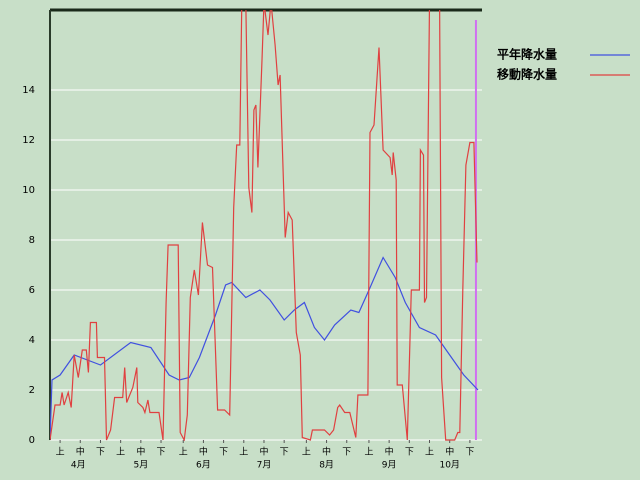 Image resolution: width=640 pixels, height=480 pixels. Describe the element at coordinates (28, 90) in the screenshot. I see `y-tick-label: 14` at that location.